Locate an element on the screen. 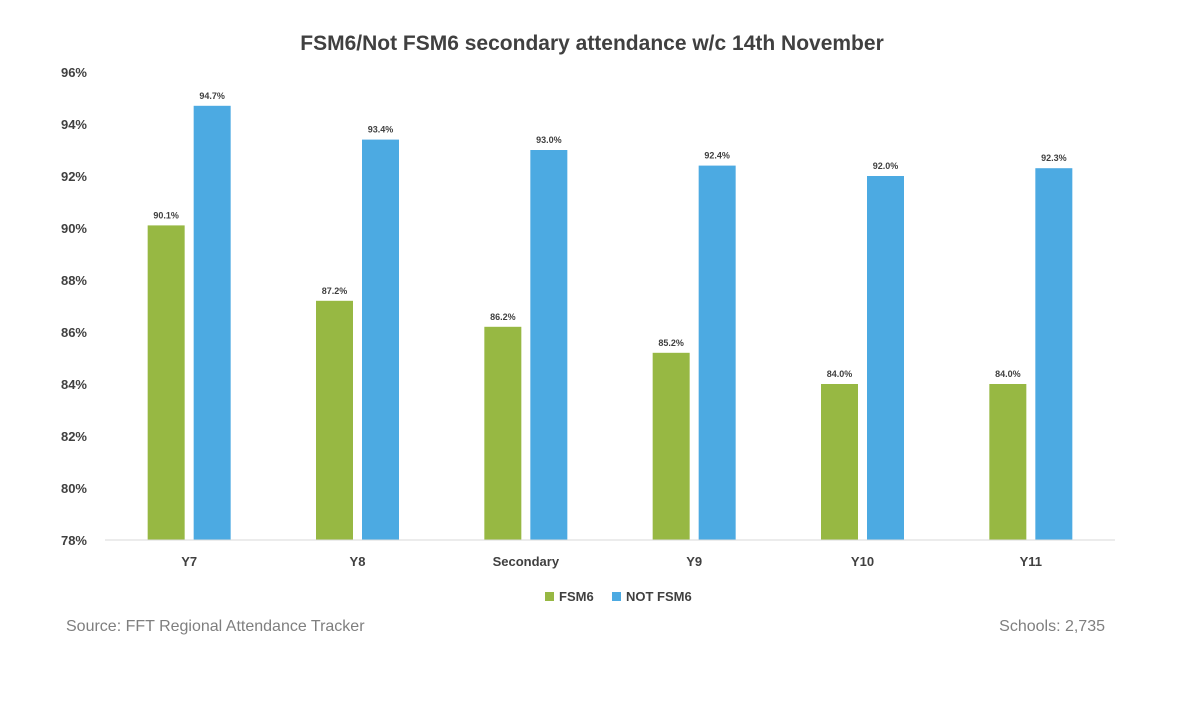 This screenshot has width=1200, height=703. data-label: 87.2% is located at coordinates (335, 291).